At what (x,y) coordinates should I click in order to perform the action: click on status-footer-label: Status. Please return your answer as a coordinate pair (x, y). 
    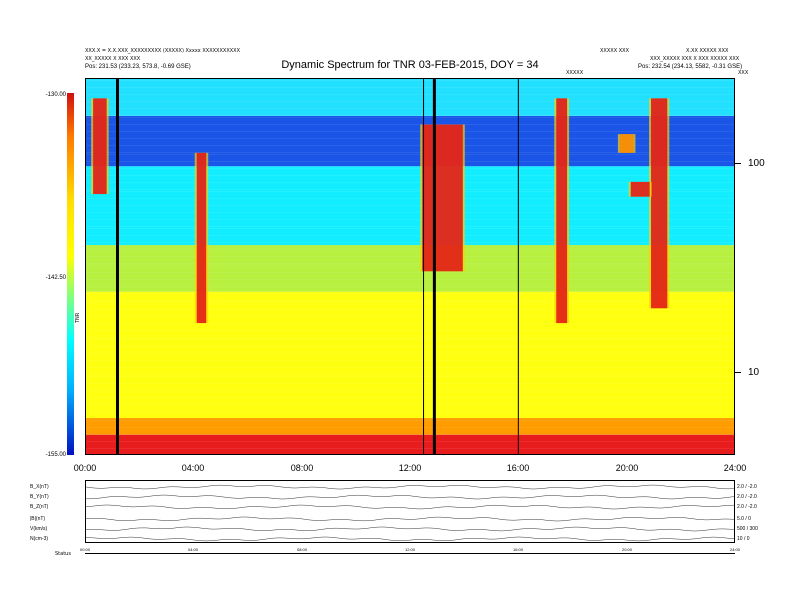
    Looking at the image, I should click on (63, 554).